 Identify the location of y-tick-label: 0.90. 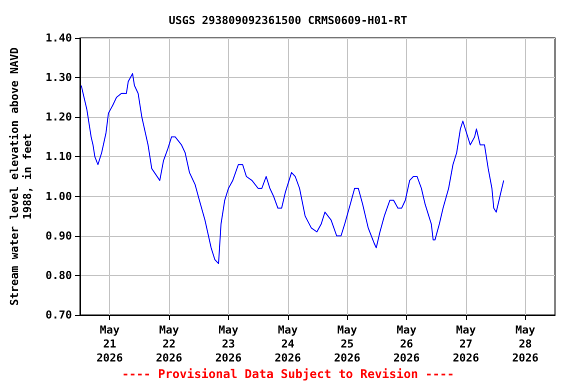
(59, 235).